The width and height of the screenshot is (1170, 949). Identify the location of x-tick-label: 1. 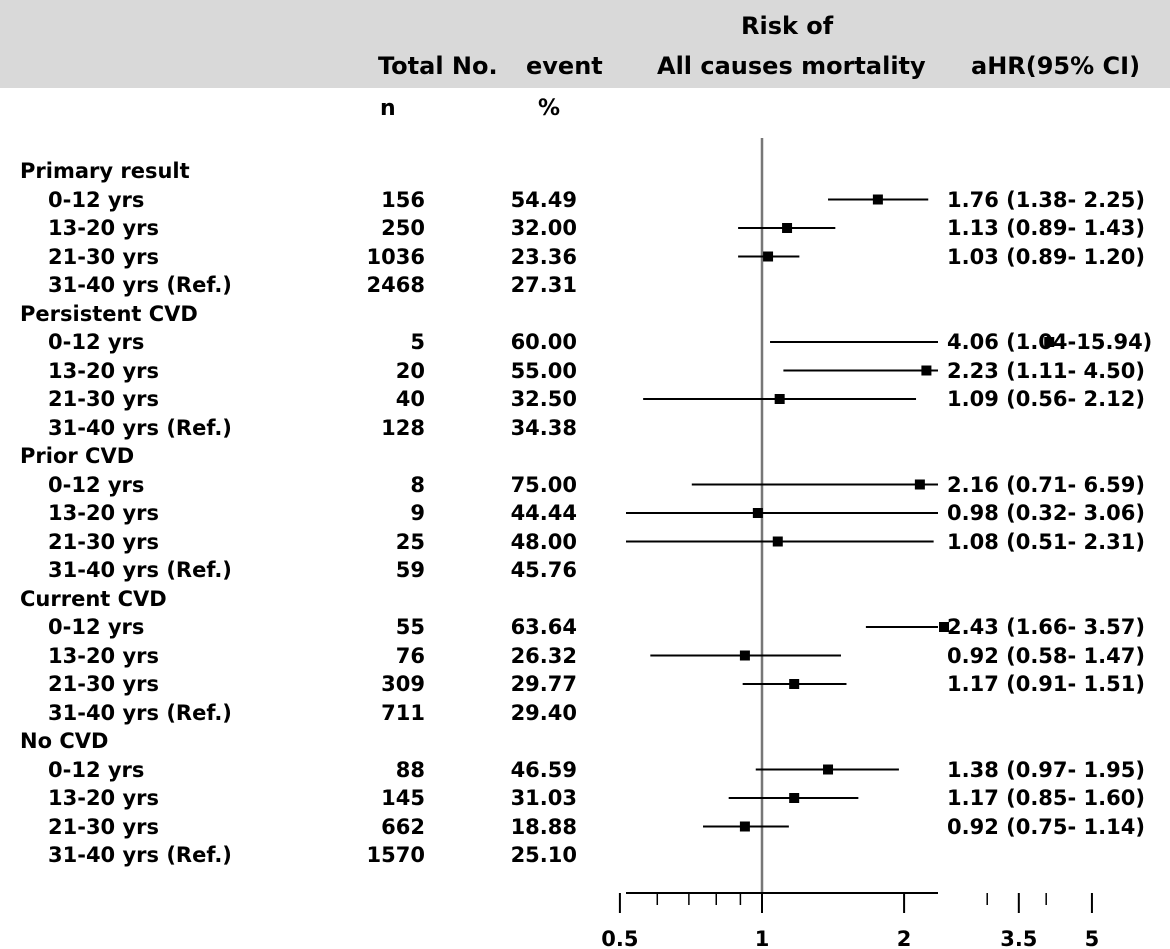
(762, 938).